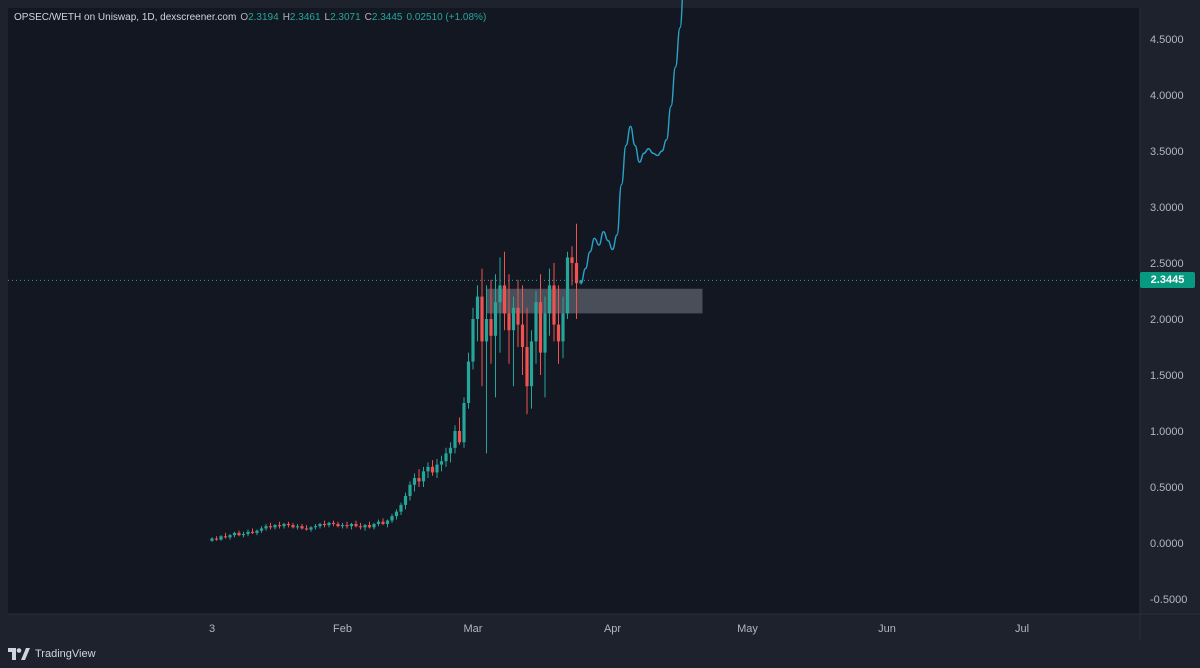 This screenshot has width=1200, height=668. Describe the element at coordinates (52, 654) in the screenshot. I see `tradingview-logo: TradingView` at that location.